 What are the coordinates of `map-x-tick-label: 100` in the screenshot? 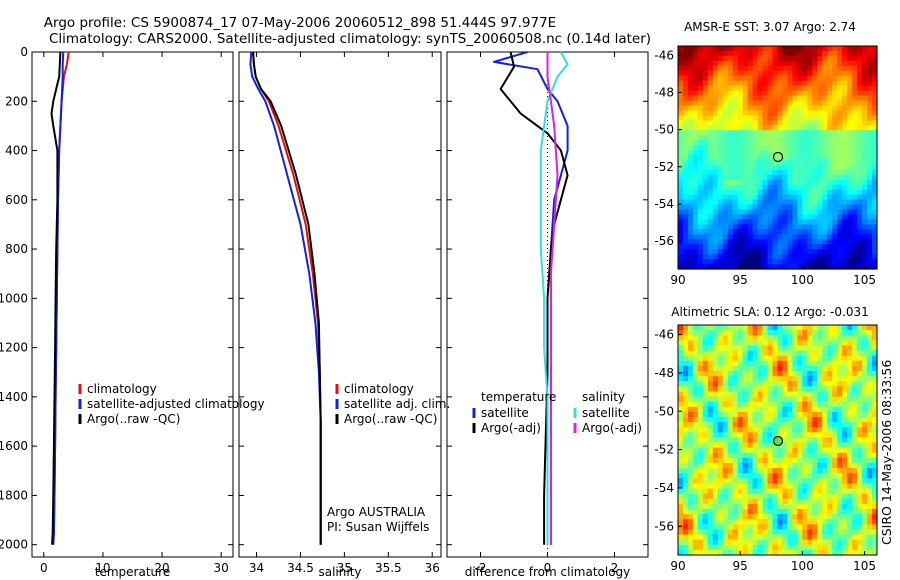 It's located at (802, 566).